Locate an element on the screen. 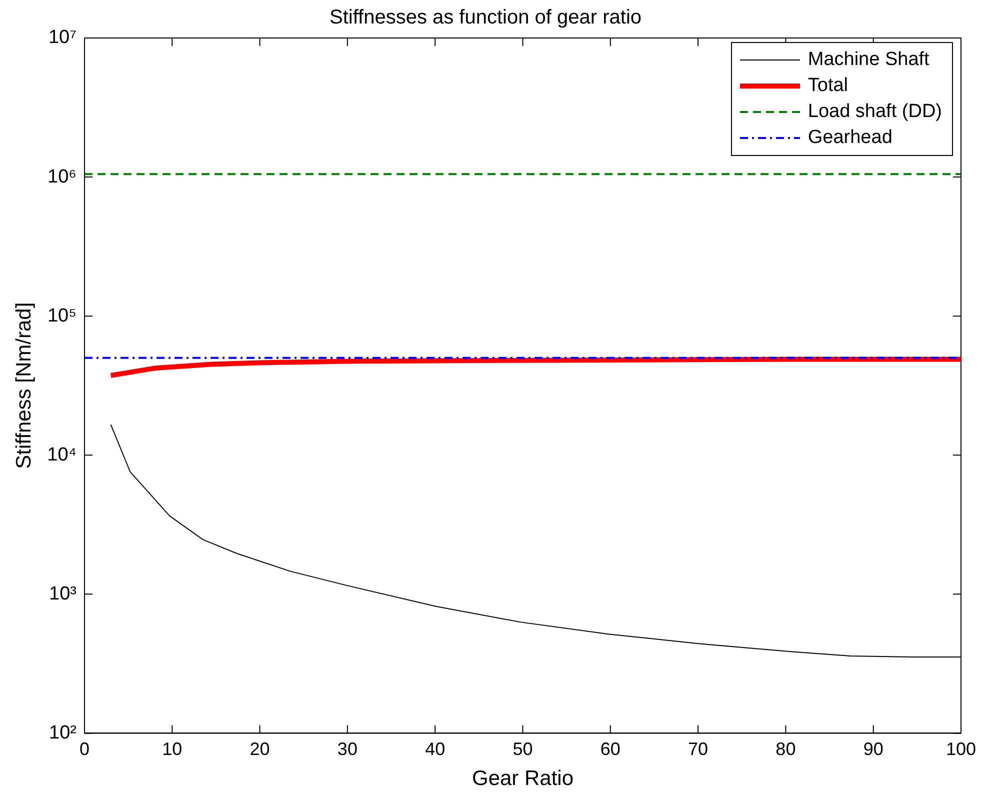  x-axis-title: Gear Ratio is located at coordinates (523, 778).